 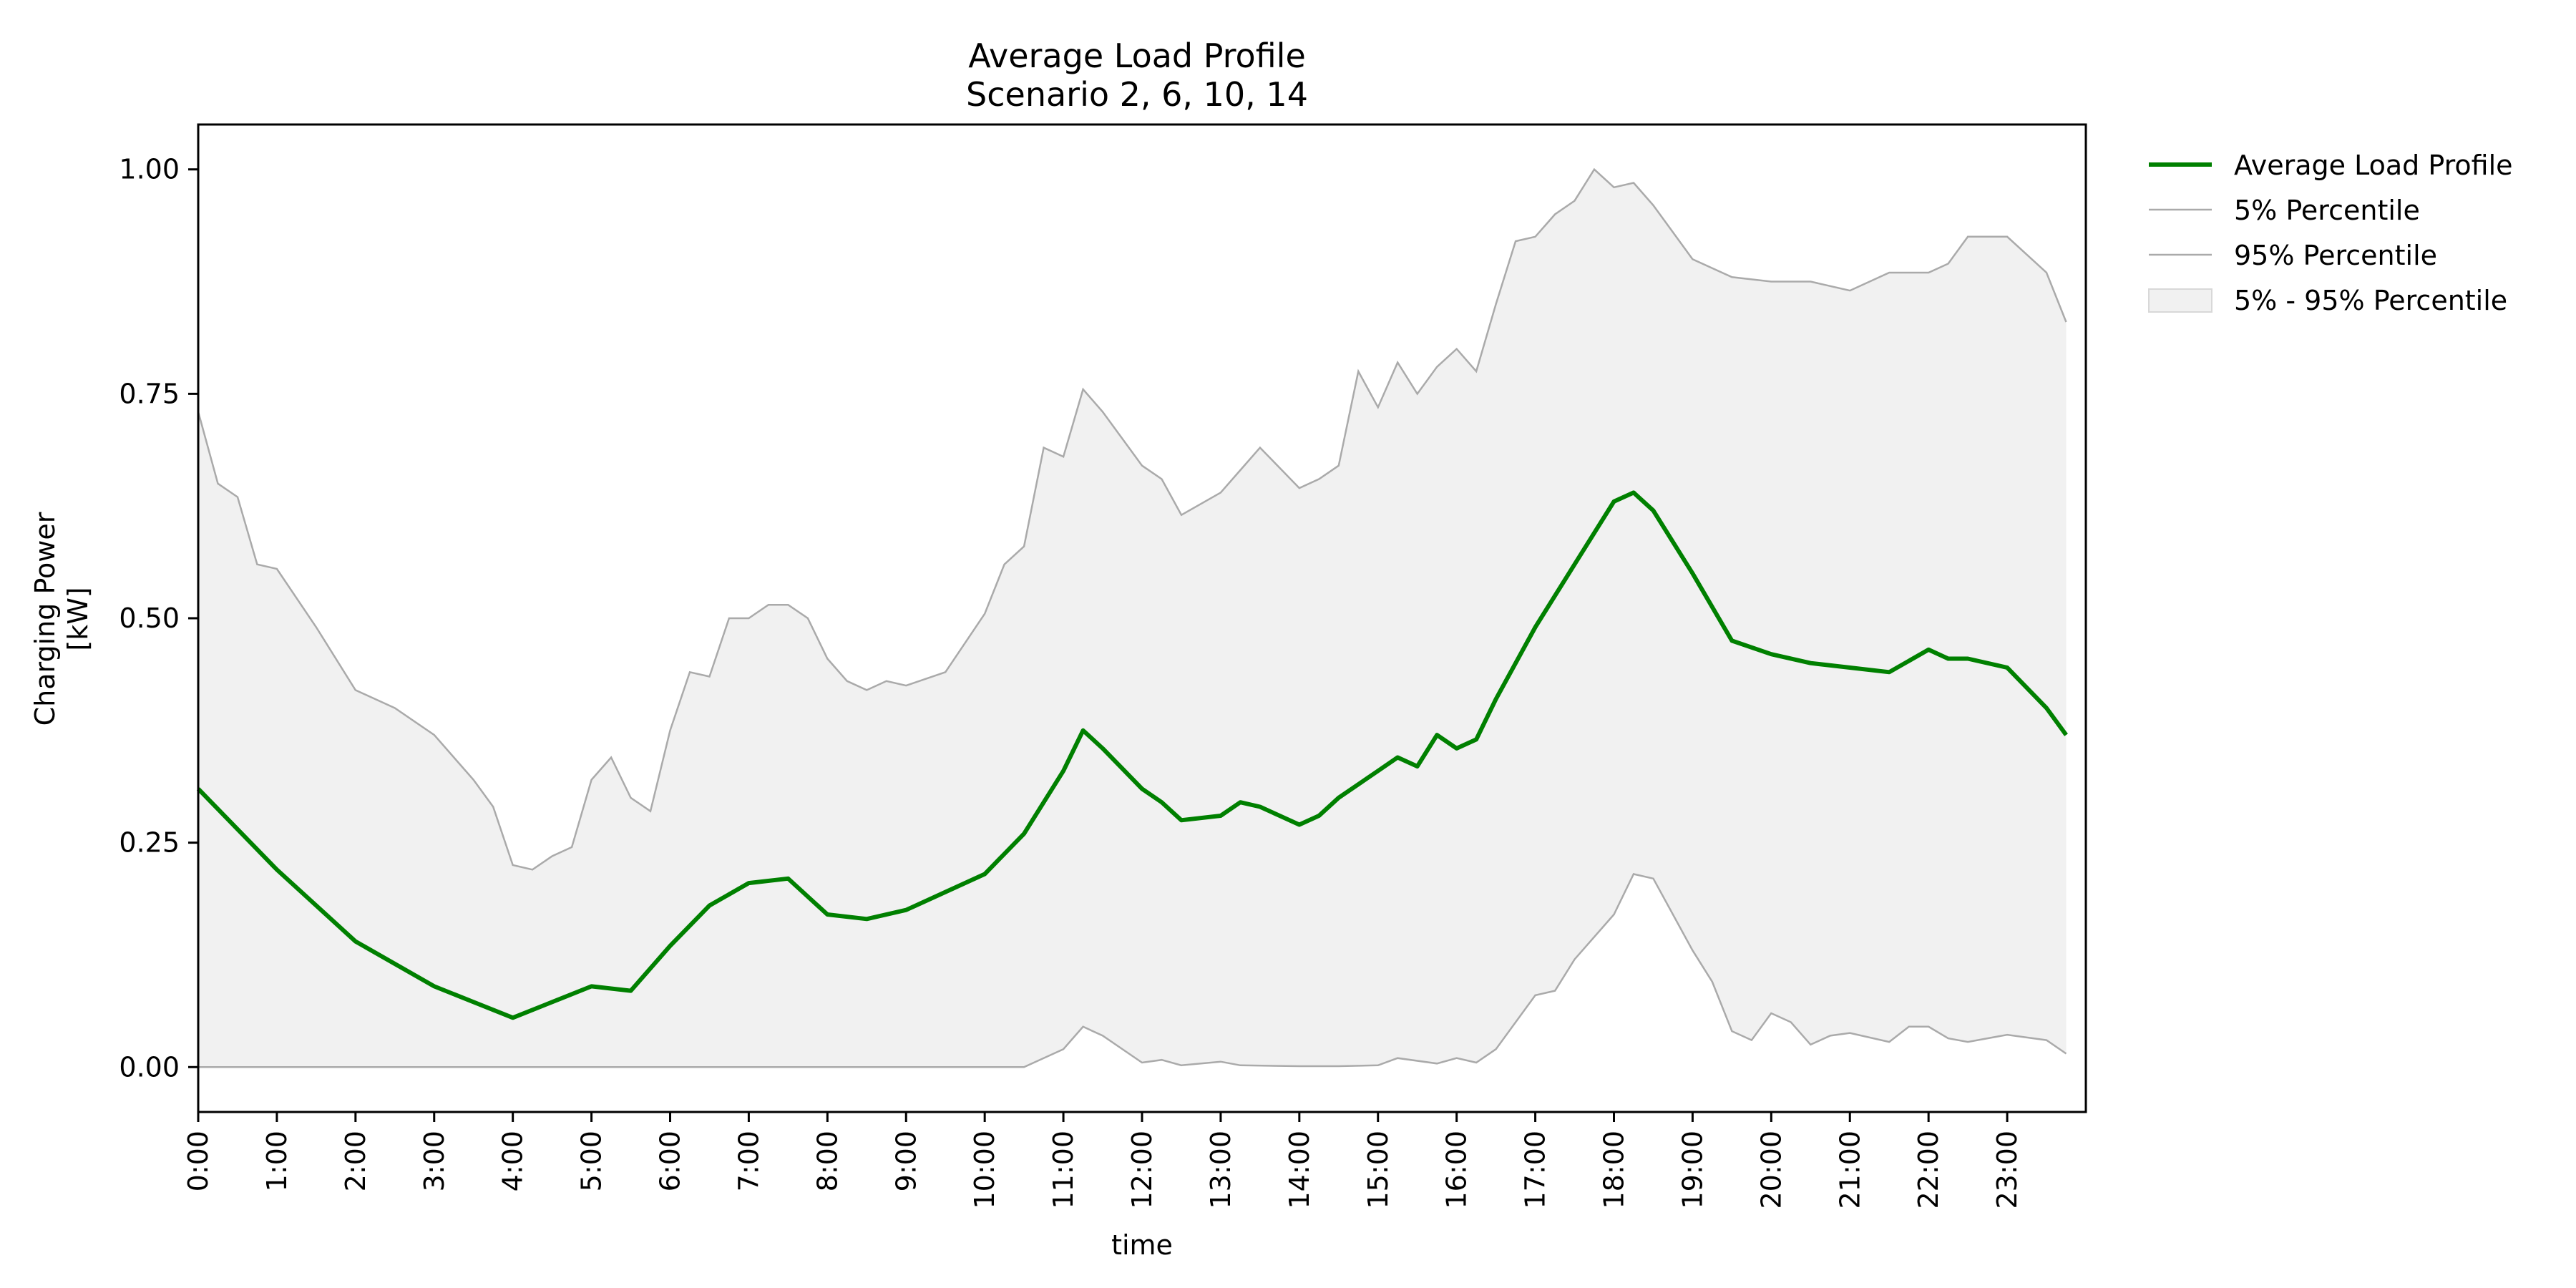 I want to click on x-tick-label: 17:00, so click(x=1535, y=1170).